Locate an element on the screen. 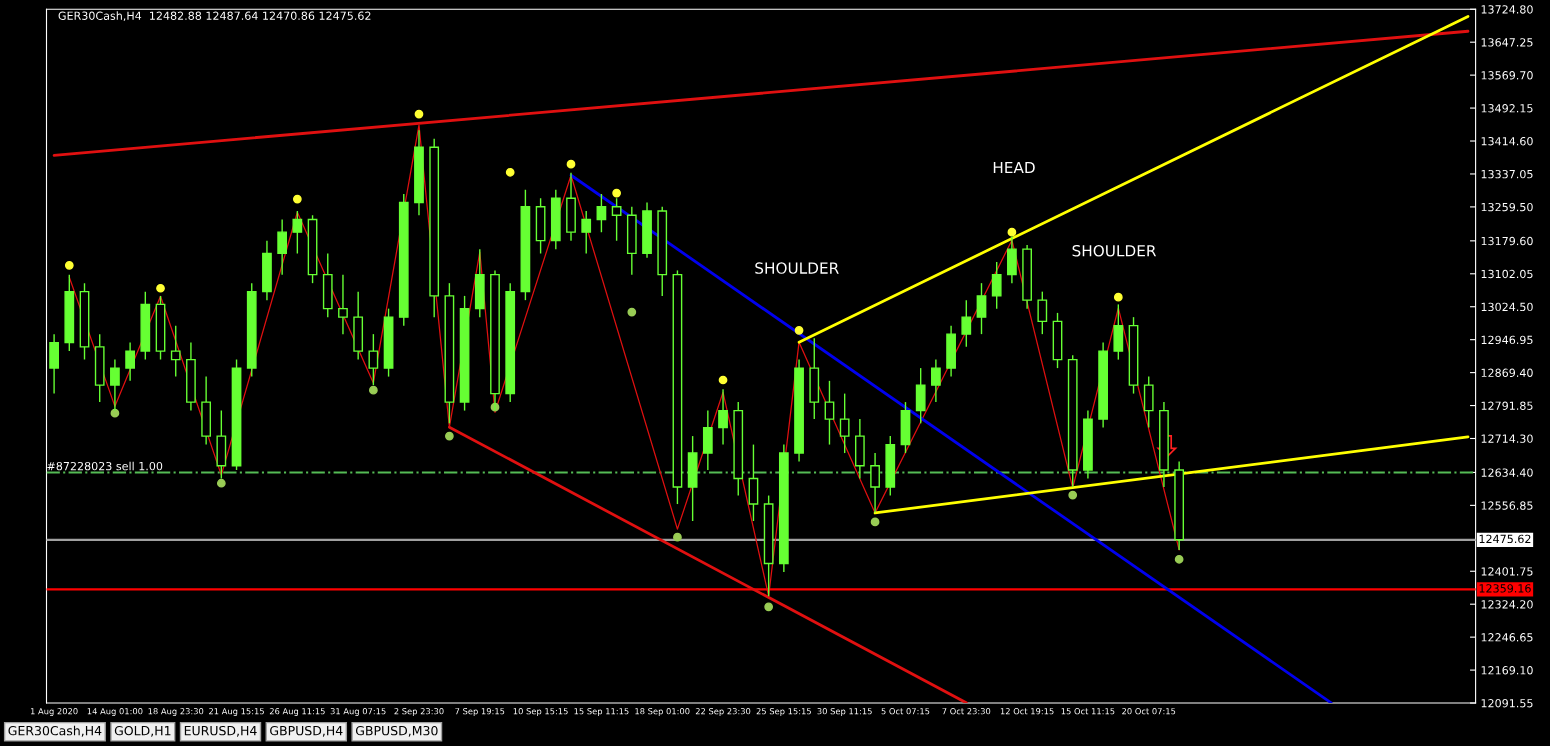  ref-line-label: 12475.62 is located at coordinates (1505, 539).